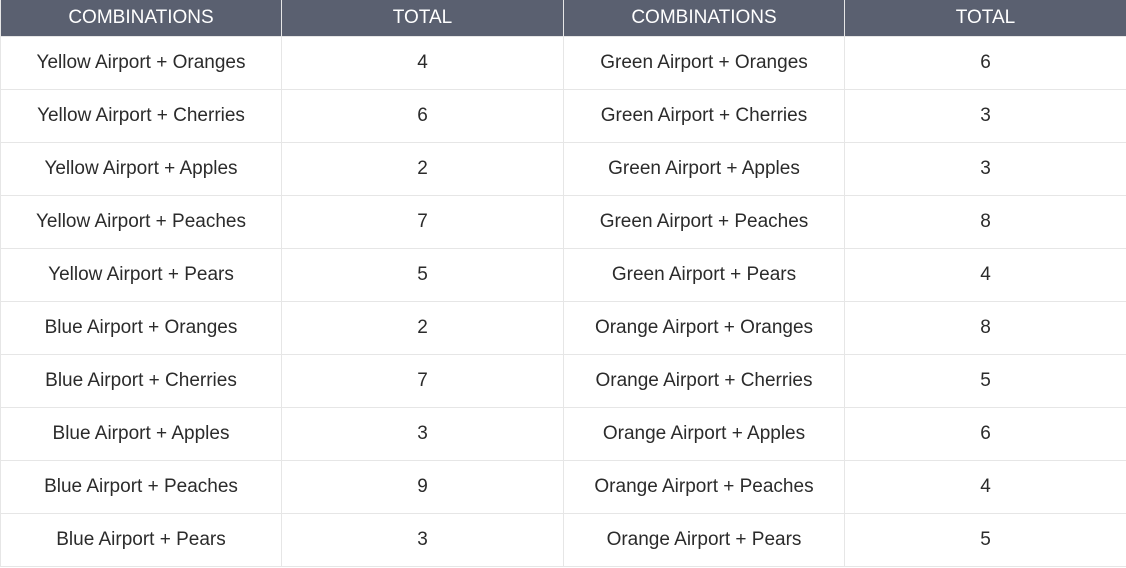 The image size is (1126, 568). What do you see at coordinates (704, 328) in the screenshot?
I see `combination-cell: Orange Airport + Oranges` at bounding box center [704, 328].